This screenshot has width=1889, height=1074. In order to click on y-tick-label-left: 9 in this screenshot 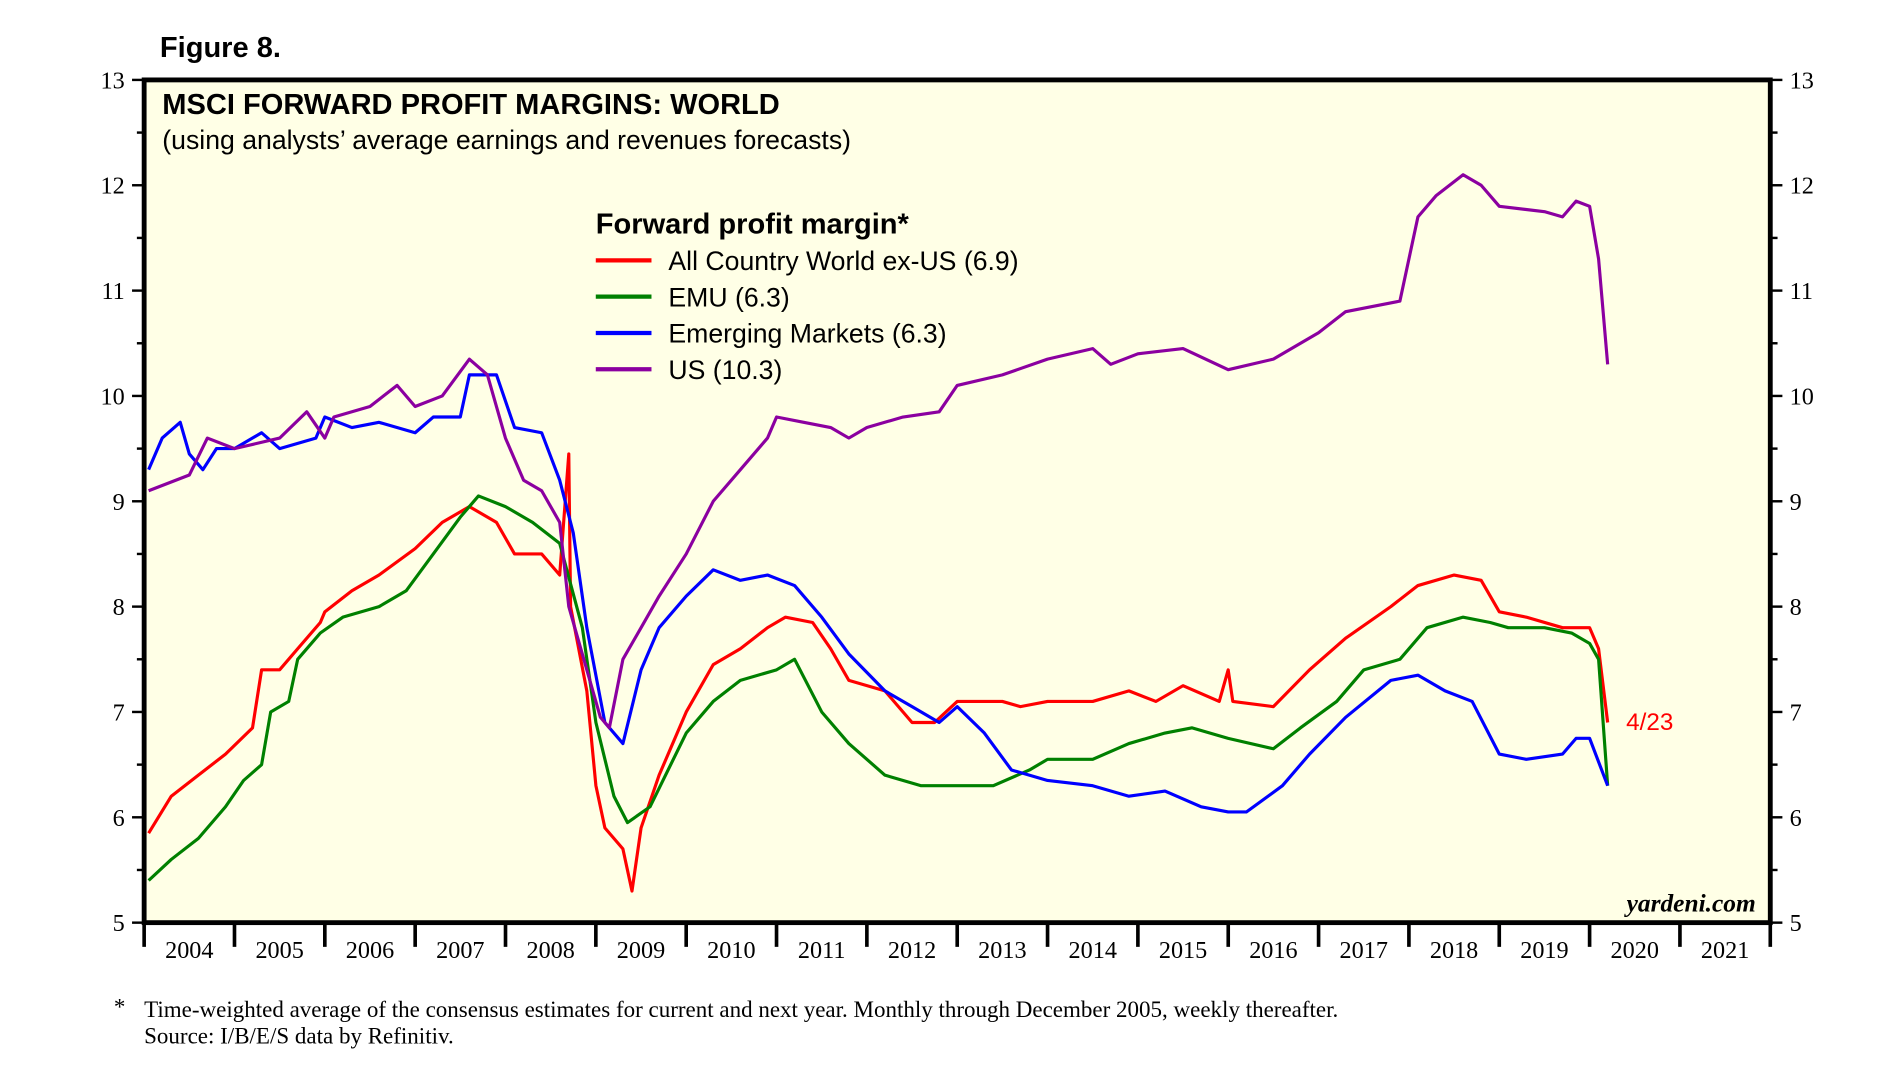, I will do `click(119, 502)`.